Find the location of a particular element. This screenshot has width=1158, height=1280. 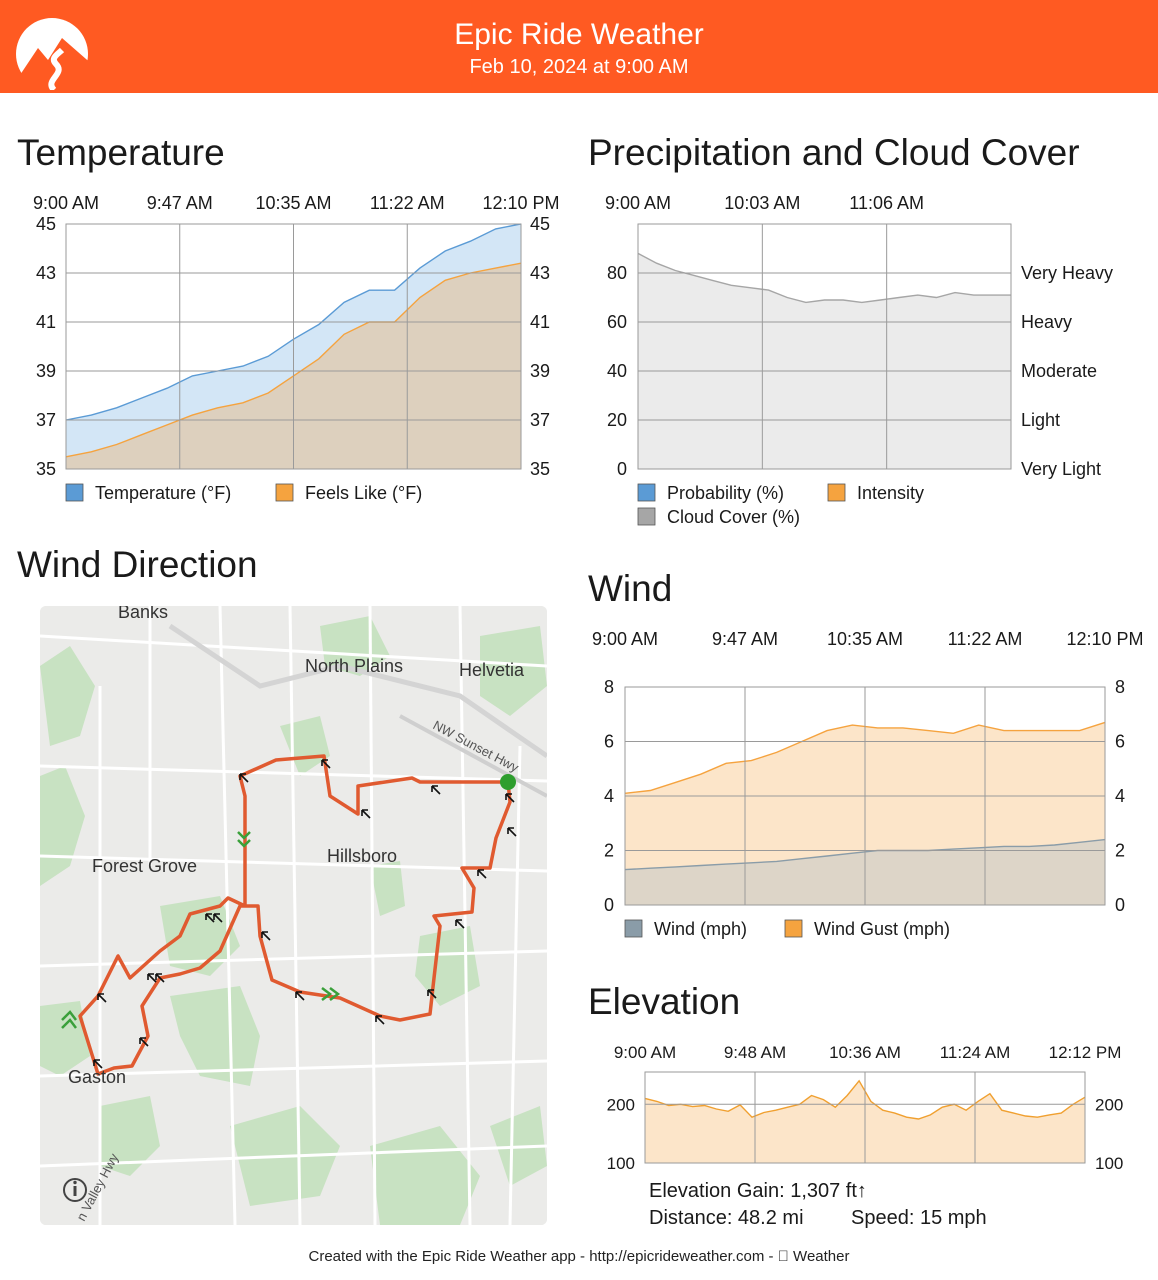

precipitation-ytick-right: Very Light is located at coordinates (1061, 469).